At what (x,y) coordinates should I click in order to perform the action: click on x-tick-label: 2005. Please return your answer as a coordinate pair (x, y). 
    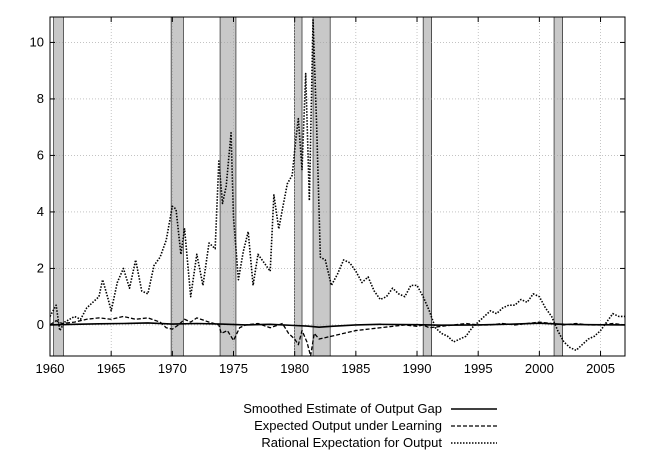
    Looking at the image, I should click on (600, 368).